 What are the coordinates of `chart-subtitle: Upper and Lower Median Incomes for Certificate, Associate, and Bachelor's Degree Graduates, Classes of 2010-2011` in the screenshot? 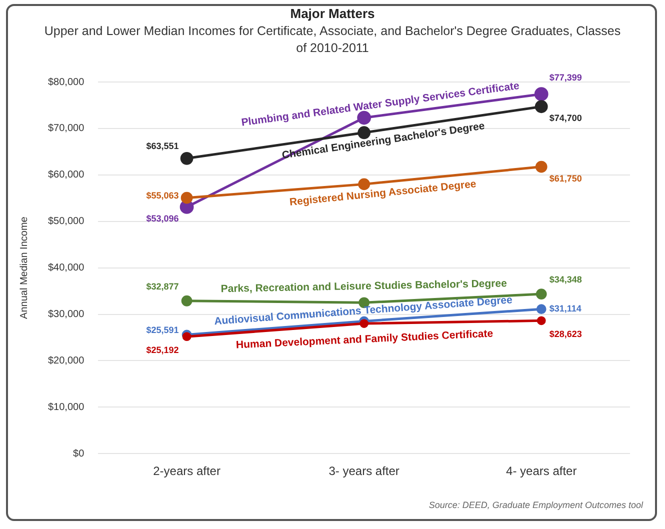 It's located at (332, 40).